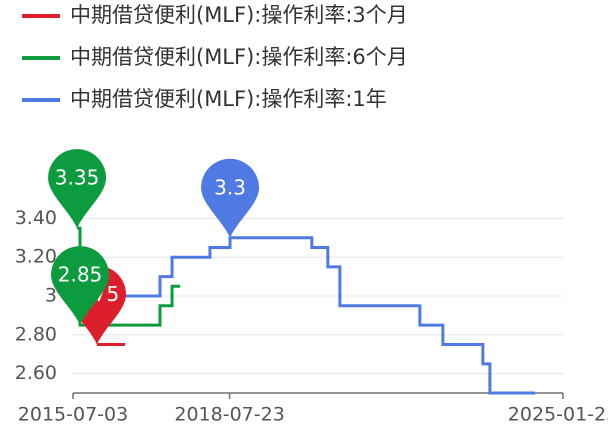 The height and width of the screenshot is (434, 608). I want to click on legend-label: 中期借贷便利(MLF):操作利率:1年, so click(228, 99).